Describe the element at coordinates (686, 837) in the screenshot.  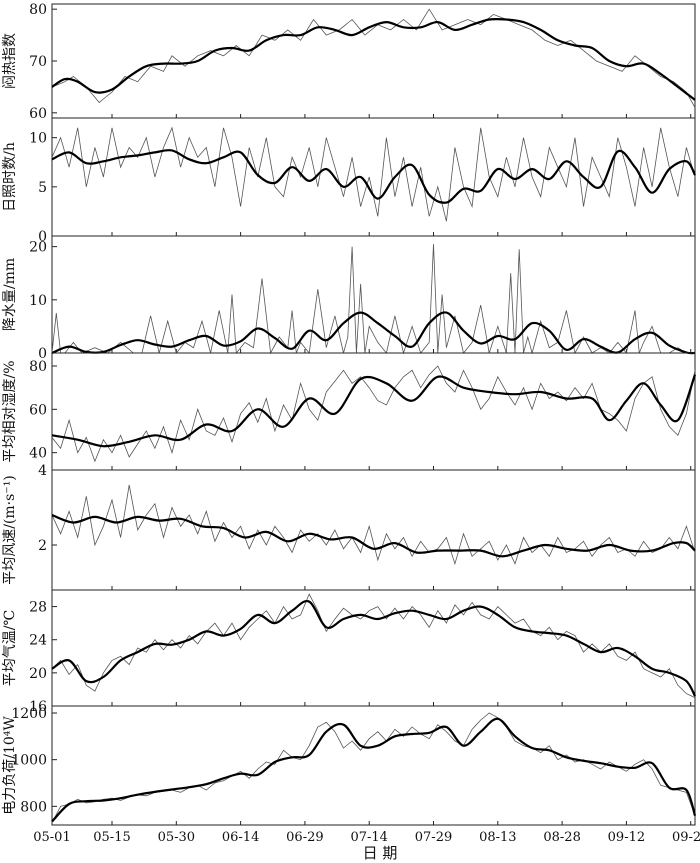
I see `x-tick-label: 09-27` at that location.